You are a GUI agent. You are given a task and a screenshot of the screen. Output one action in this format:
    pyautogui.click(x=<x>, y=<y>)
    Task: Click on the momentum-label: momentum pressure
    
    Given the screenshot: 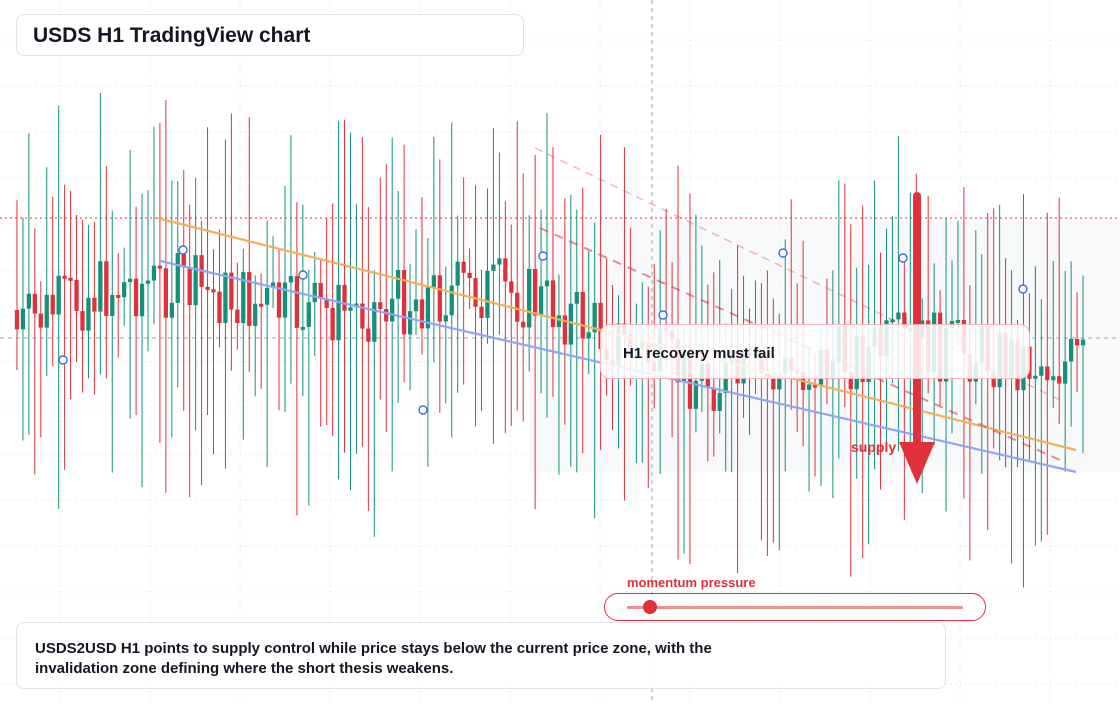 What is the action you would take?
    pyautogui.click(x=691, y=582)
    